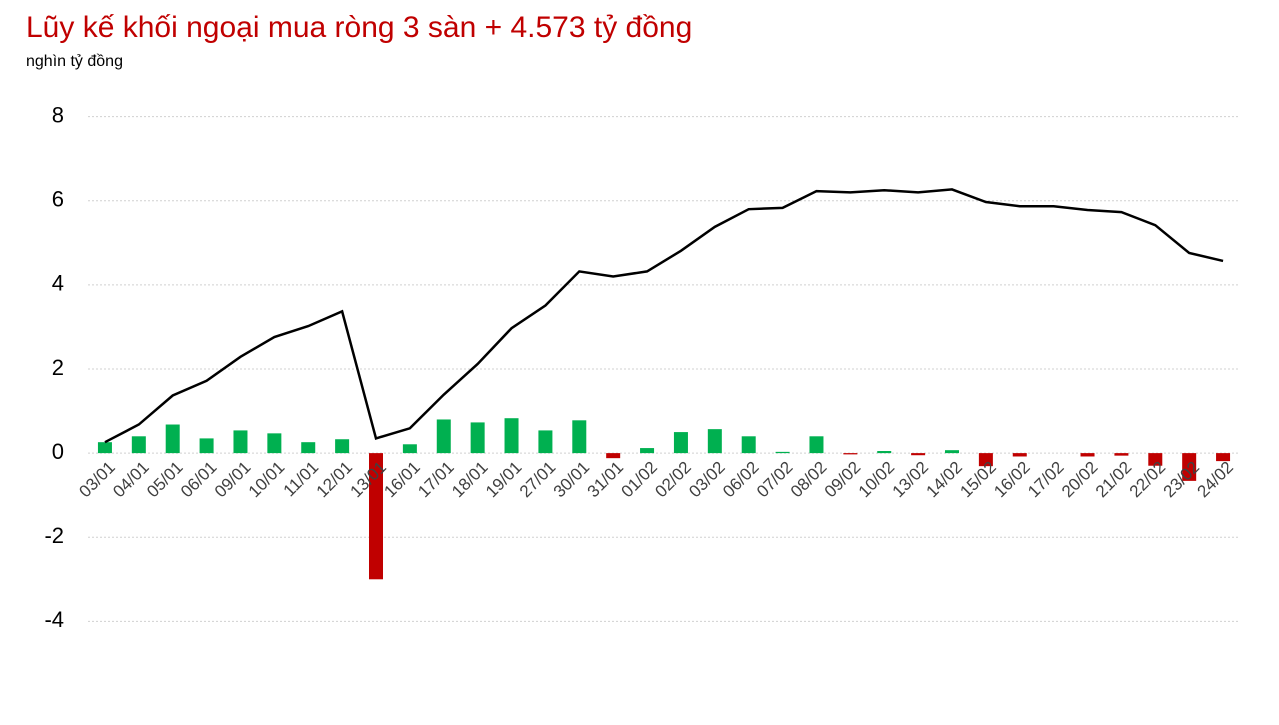 The image size is (1279, 725). Describe the element at coordinates (640, 480) in the screenshot. I see `x-tick-label: 01/02` at that location.